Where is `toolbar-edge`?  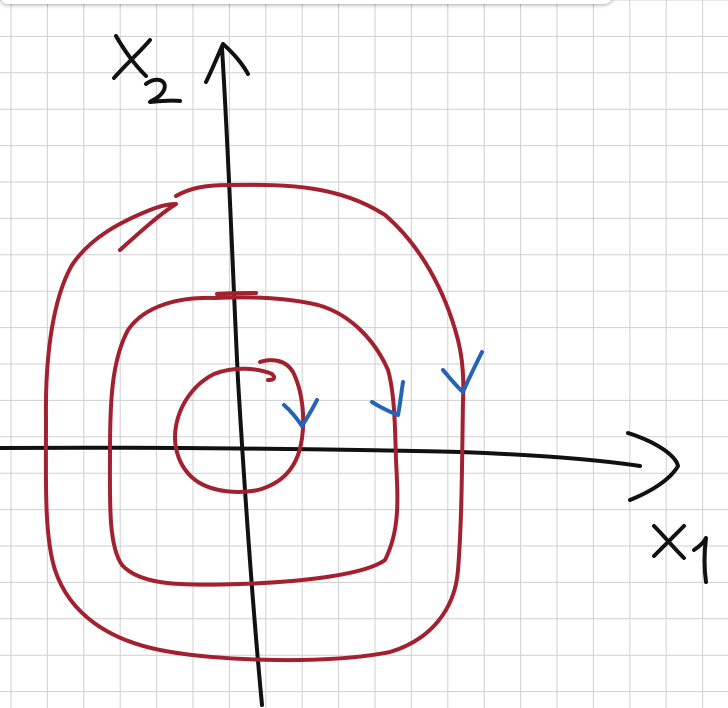
toolbar-edge is located at coordinates (306, 2).